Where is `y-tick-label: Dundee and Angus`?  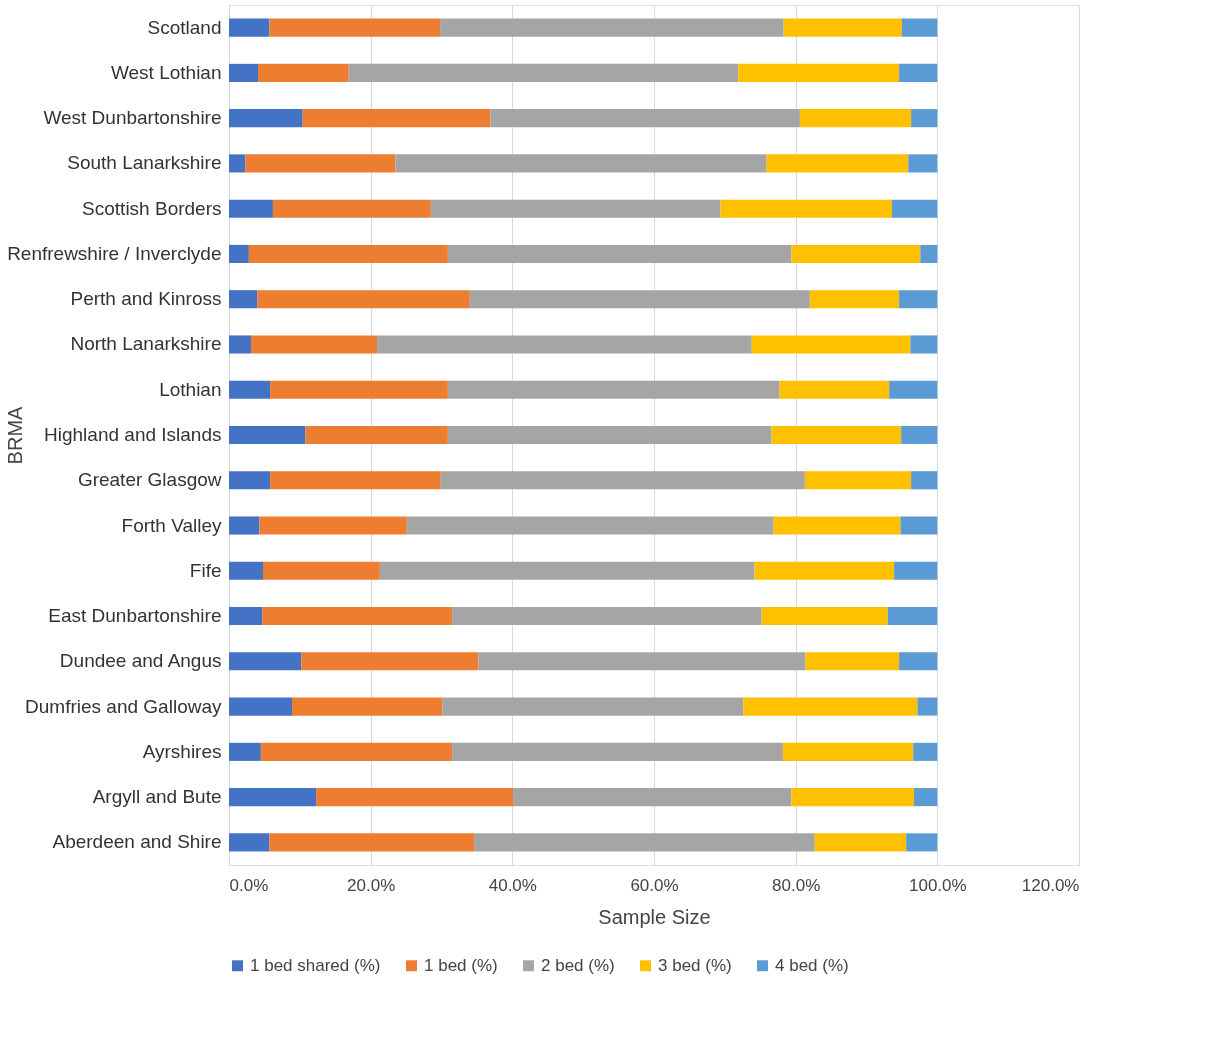 y-tick-label: Dundee and Angus is located at coordinates (140, 661).